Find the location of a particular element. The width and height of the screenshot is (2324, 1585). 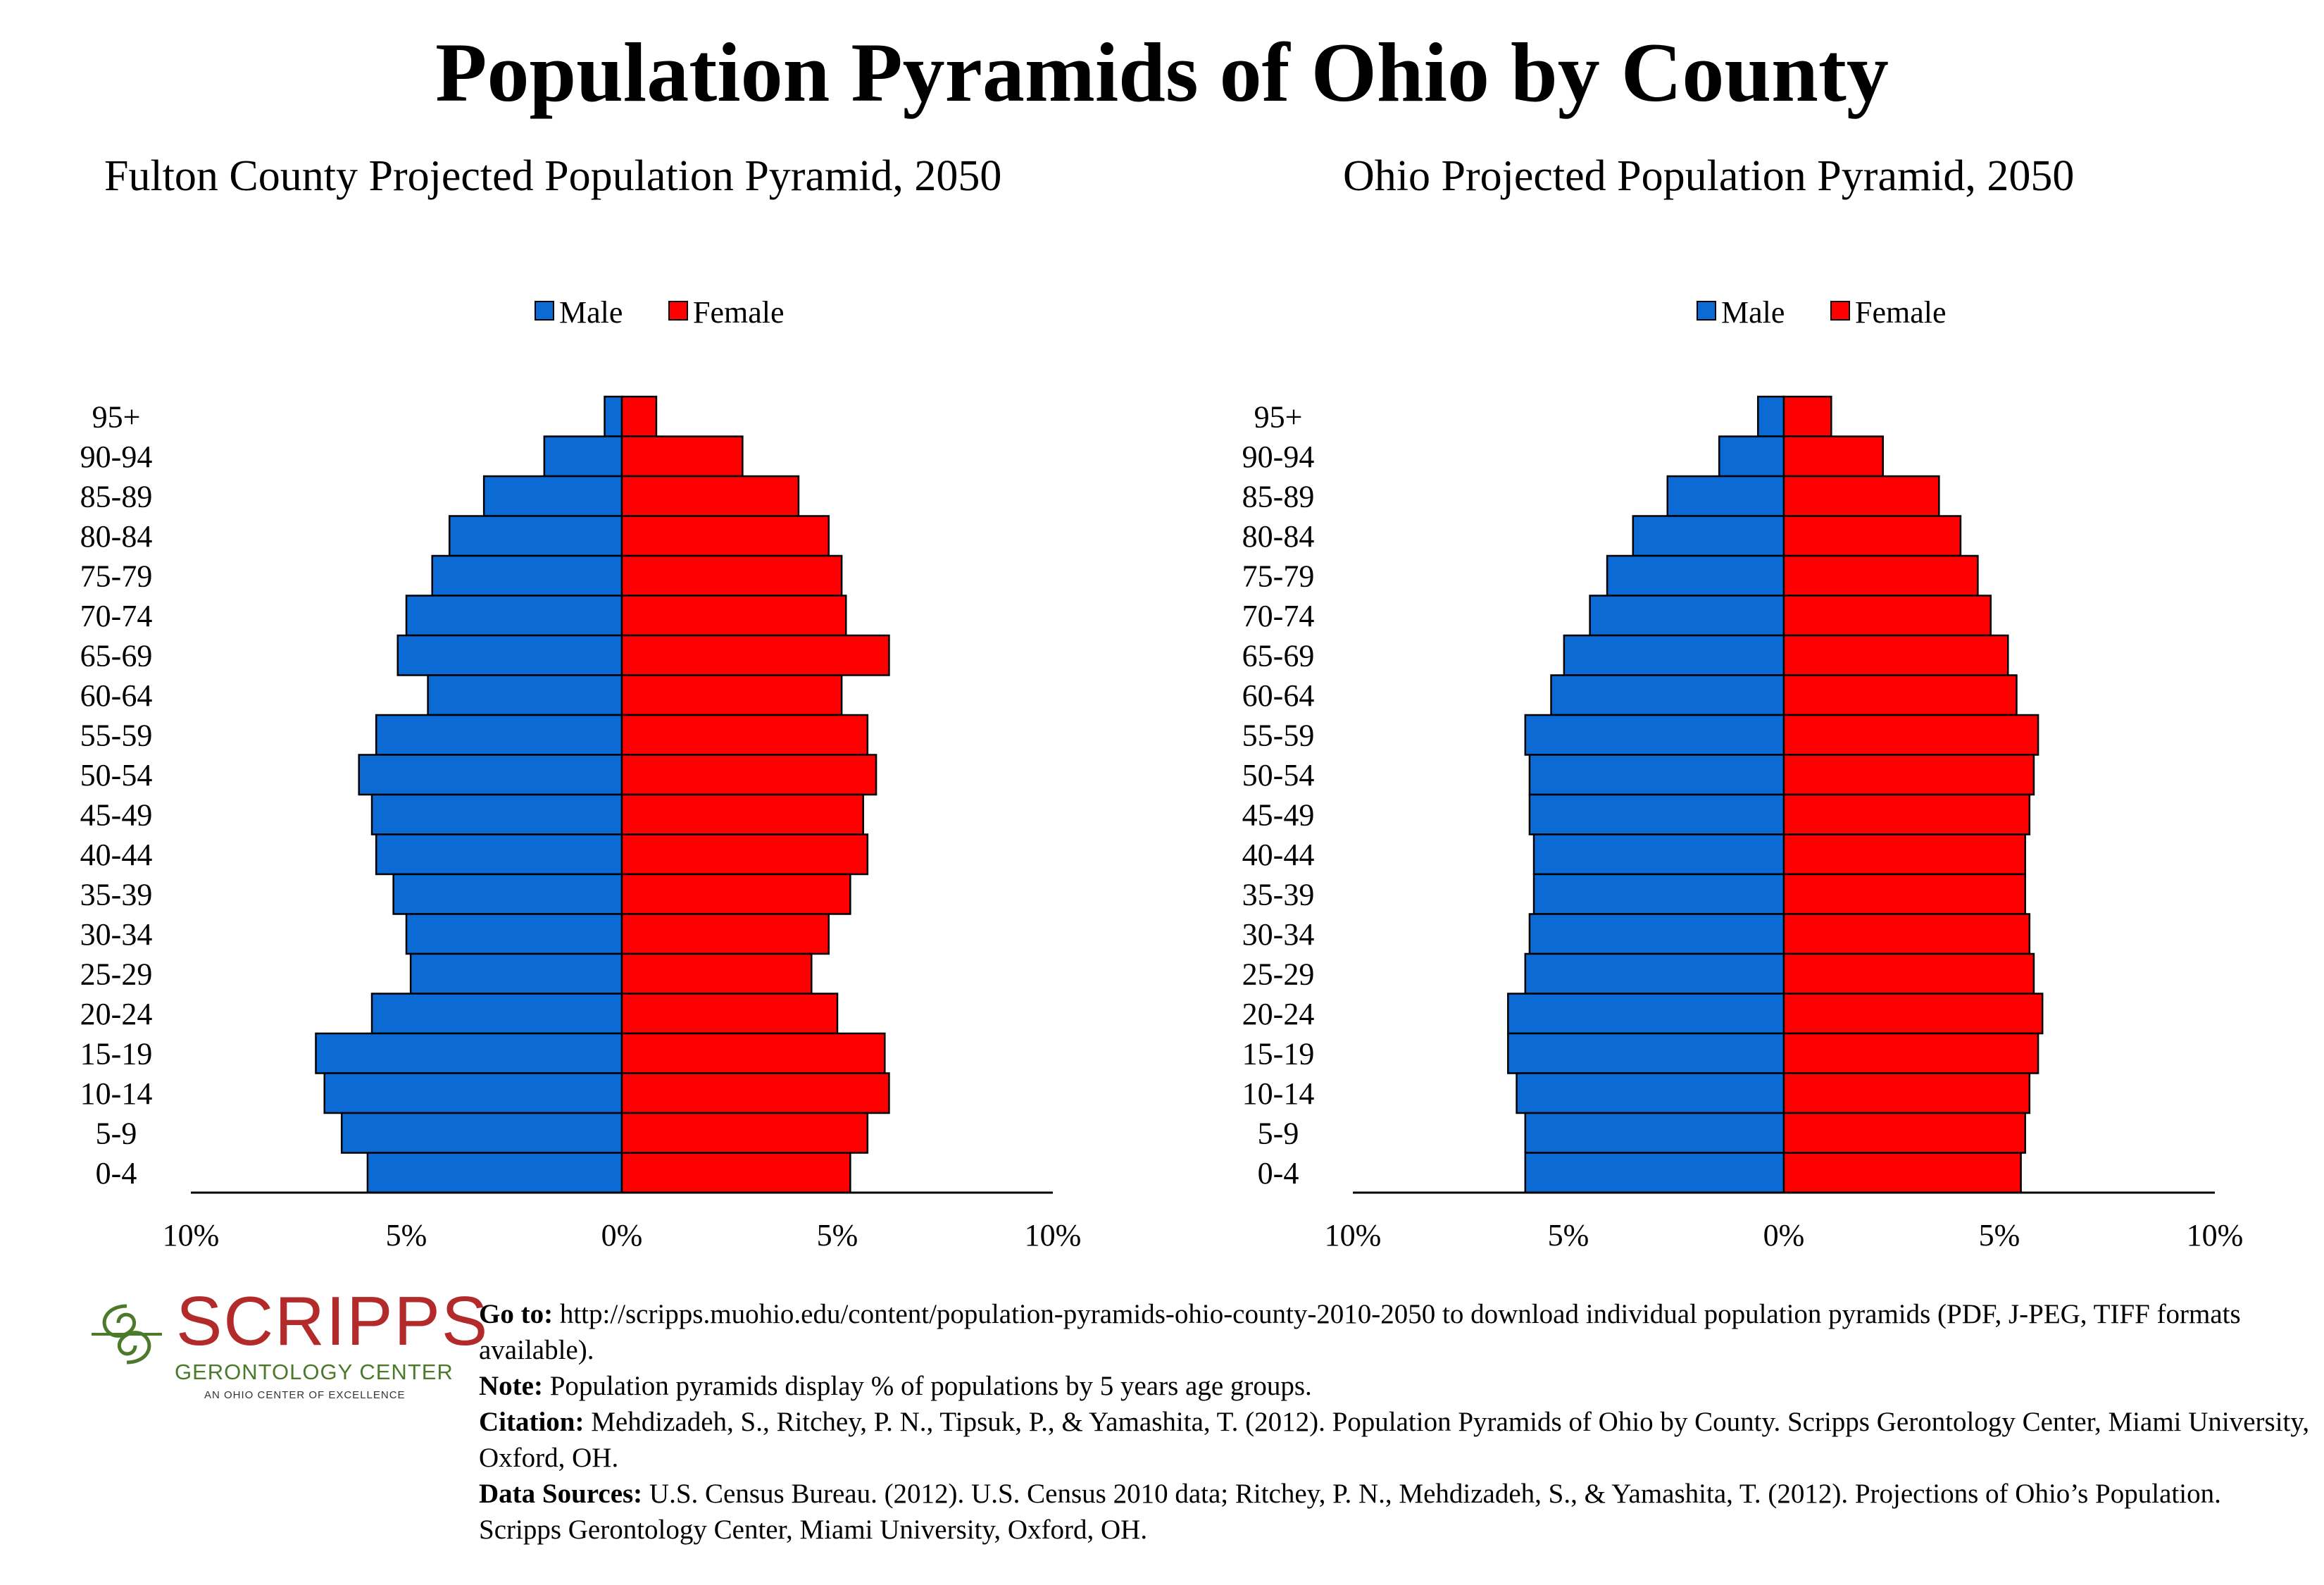

age-group-label: 35-39 is located at coordinates (116, 895).